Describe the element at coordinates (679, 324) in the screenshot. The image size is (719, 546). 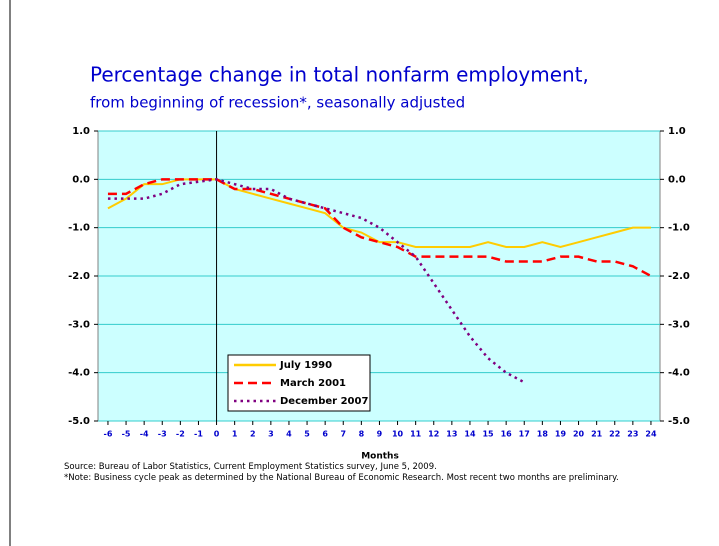
I see `y2-tick-label: -3.0` at that location.